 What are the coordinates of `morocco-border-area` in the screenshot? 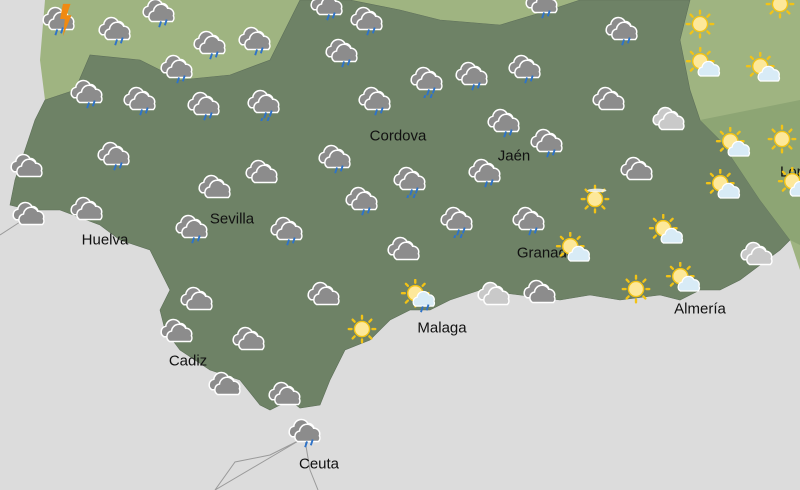 It's located at (257, 464).